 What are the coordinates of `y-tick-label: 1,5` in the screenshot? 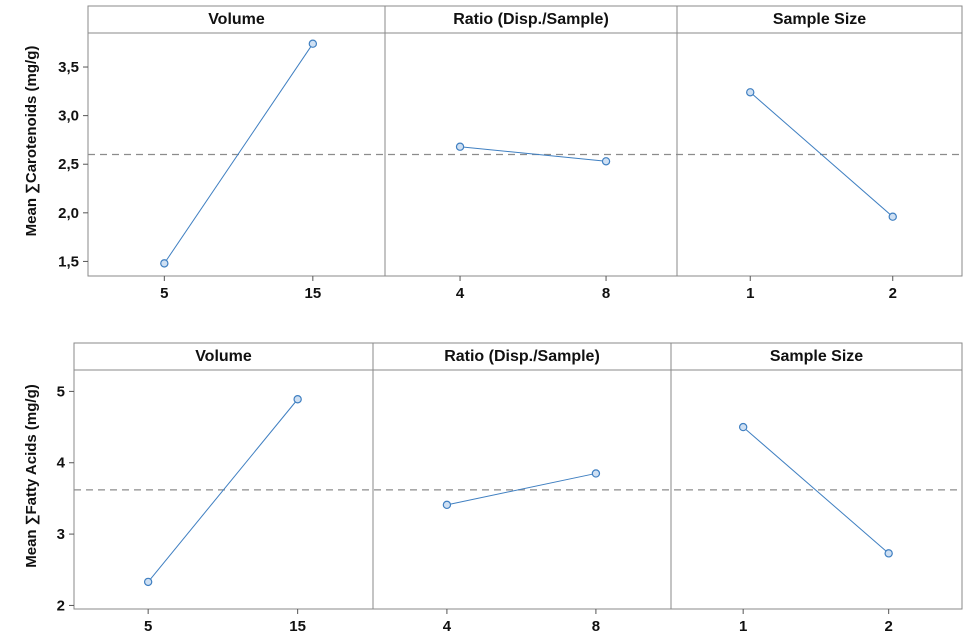 It's located at (68, 261).